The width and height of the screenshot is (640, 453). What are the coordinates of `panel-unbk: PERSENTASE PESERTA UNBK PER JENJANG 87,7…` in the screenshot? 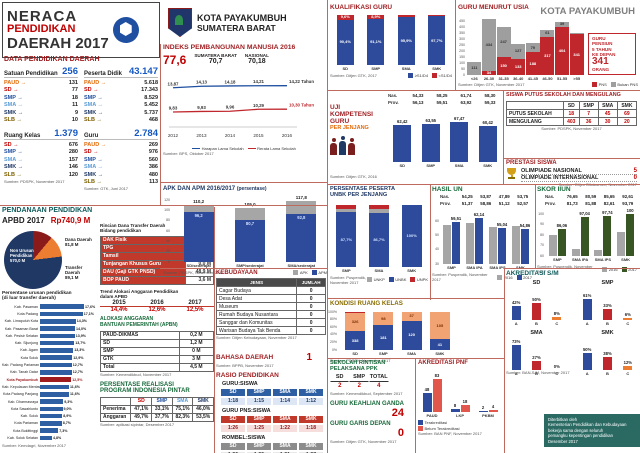 It's located at (379, 235).